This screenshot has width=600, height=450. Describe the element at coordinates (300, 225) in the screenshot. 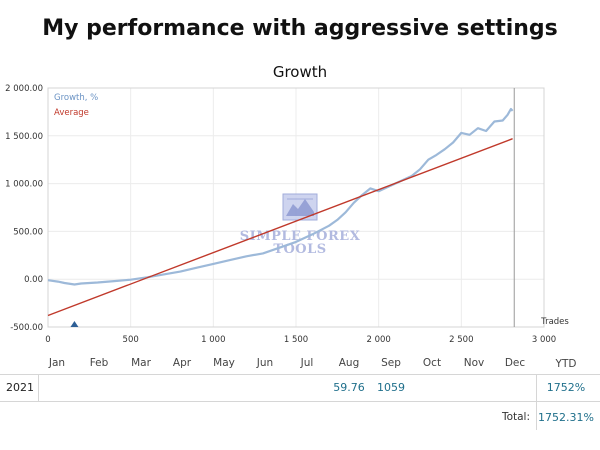

I see `watermark: SIMPLE FOREX TOOLS` at that location.